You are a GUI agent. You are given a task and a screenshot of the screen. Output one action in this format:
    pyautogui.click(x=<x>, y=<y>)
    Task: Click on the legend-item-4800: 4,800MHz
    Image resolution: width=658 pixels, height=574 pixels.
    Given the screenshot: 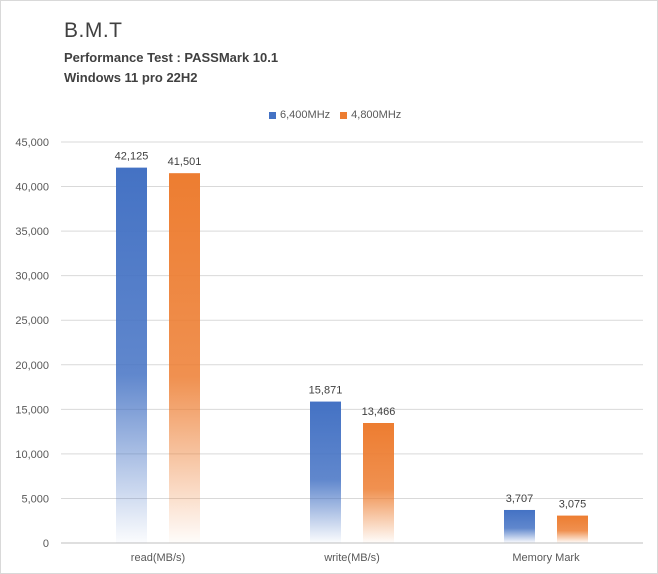 What is the action you would take?
    pyautogui.click(x=370, y=115)
    